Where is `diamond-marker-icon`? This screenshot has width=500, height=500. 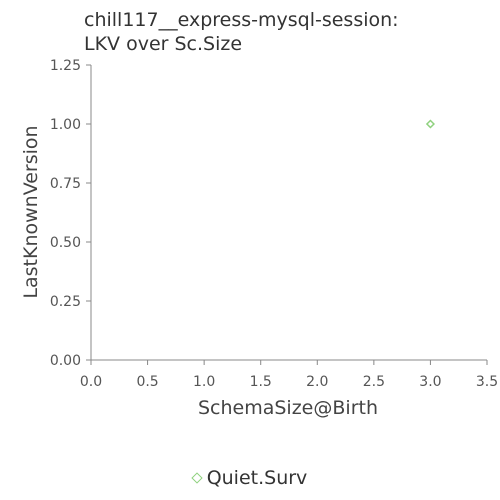
diamond-marker-icon is located at coordinates (197, 478).